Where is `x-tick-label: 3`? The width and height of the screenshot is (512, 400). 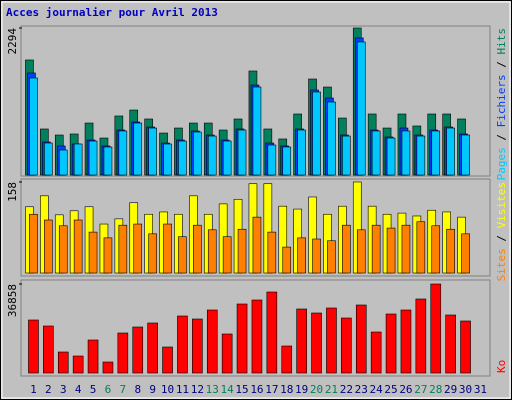 x-tick-label: 3 is located at coordinates (63, 389).